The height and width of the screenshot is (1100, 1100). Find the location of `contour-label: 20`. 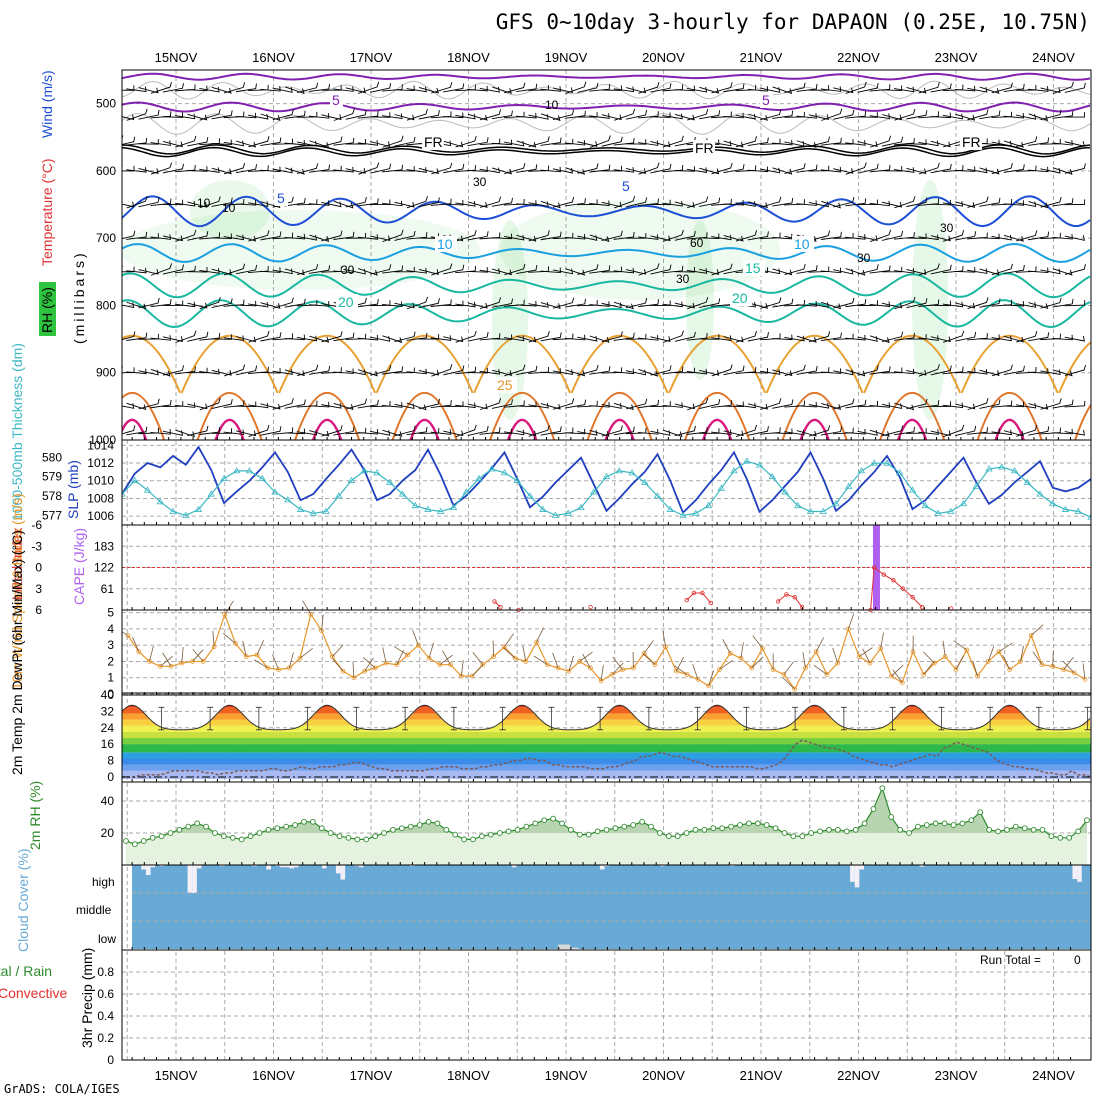

contour-label: 20 is located at coordinates (740, 298).